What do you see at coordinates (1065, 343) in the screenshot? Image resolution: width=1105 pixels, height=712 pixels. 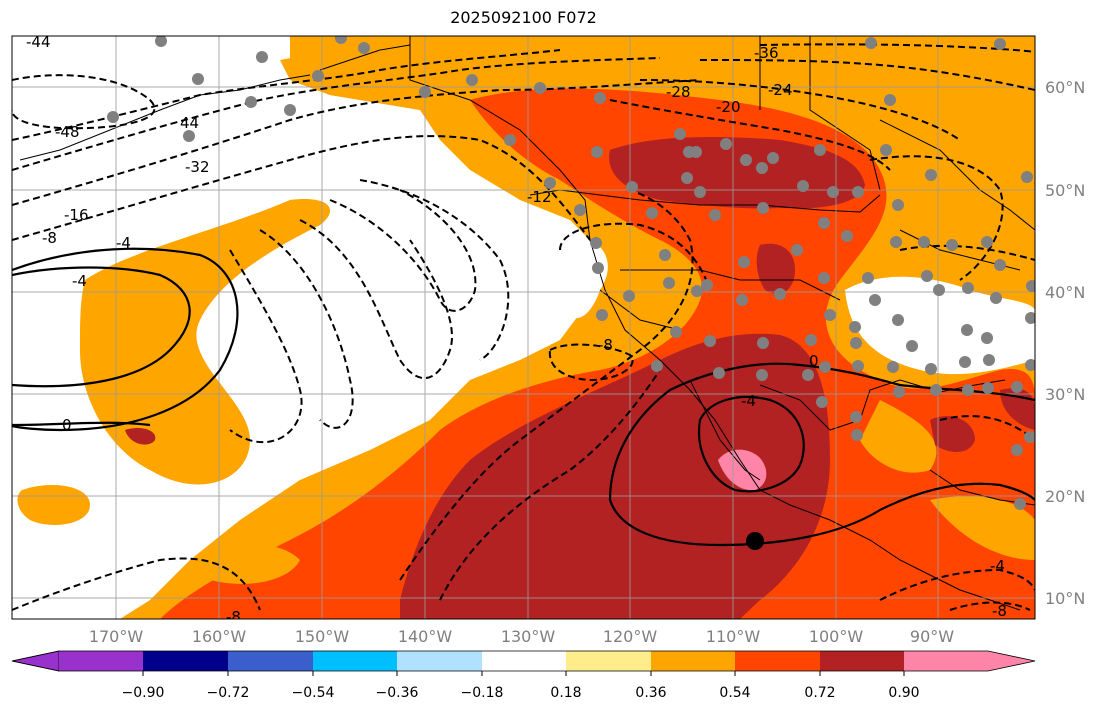 I see `latitude-labels: 60°N 50°N 40°N 30°N 20°N 10°N` at bounding box center [1065, 343].